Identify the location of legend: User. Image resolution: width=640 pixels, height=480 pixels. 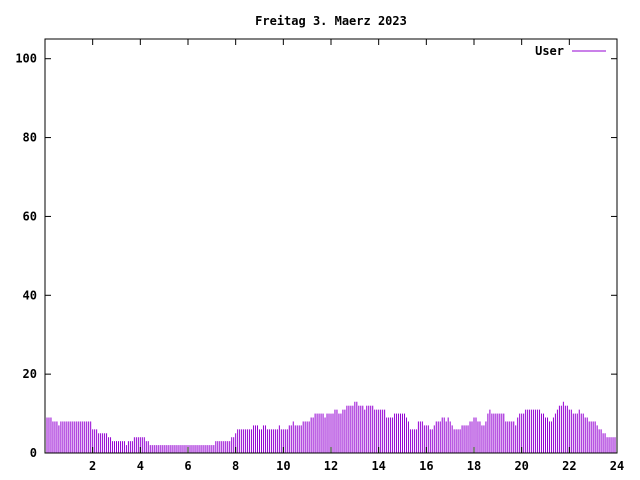
(570, 51).